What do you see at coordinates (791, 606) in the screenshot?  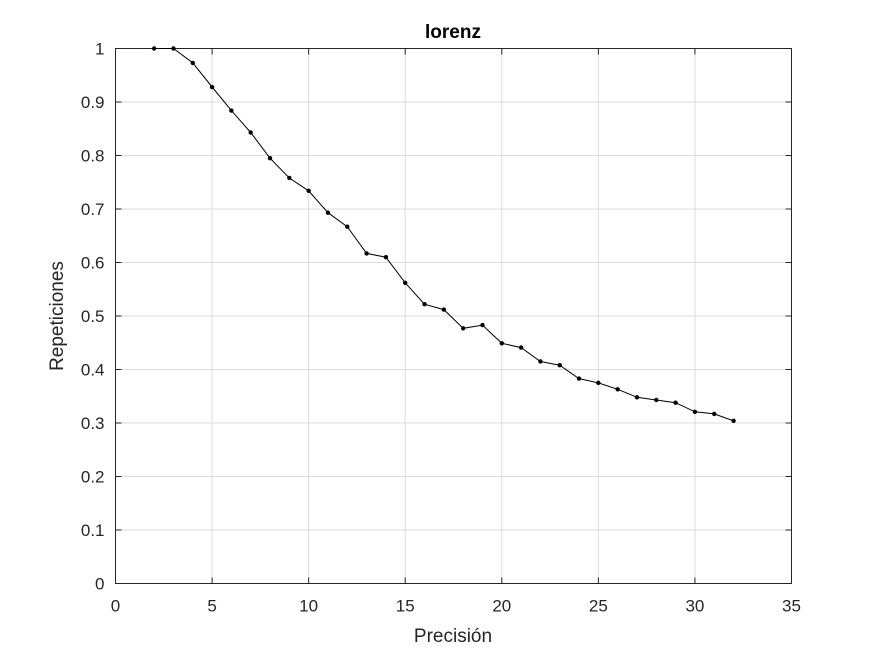 I see `x-tick-label: 35` at bounding box center [791, 606].